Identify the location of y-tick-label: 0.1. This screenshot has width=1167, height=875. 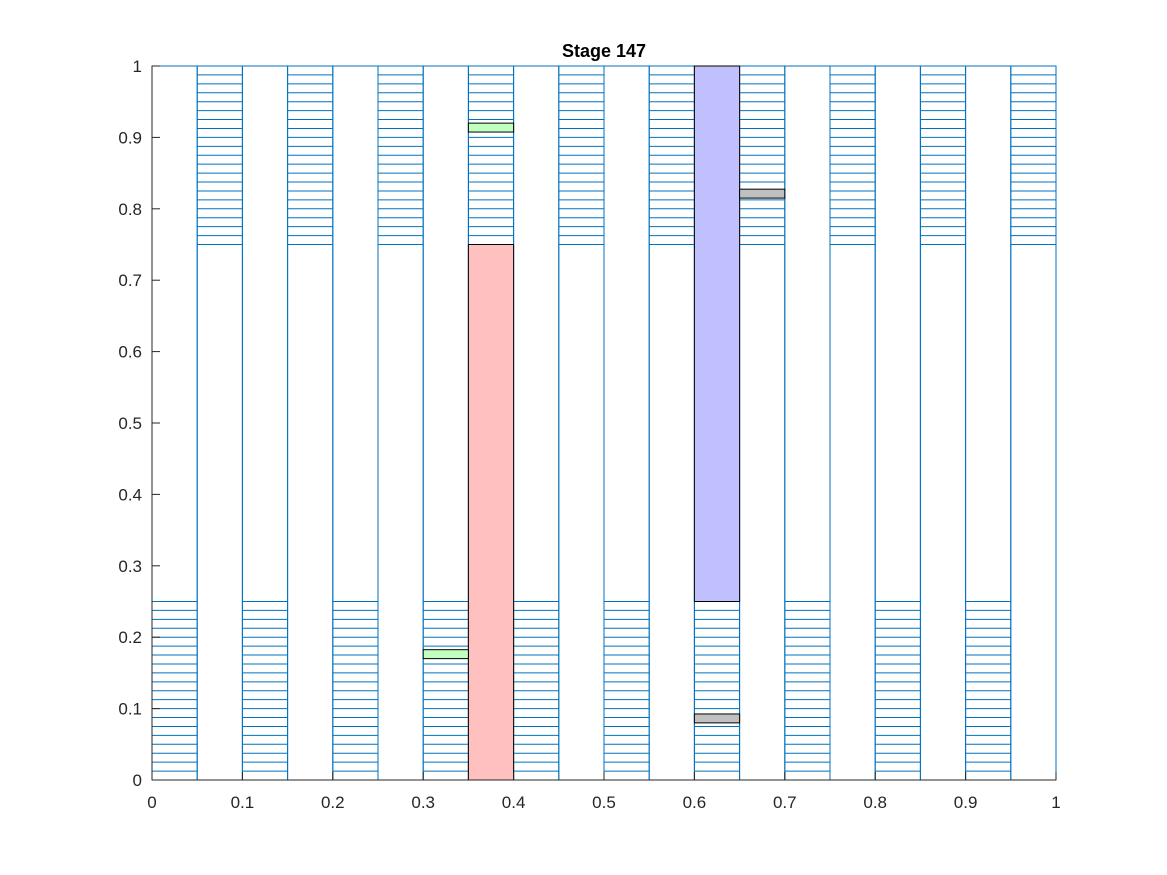
(130, 709).